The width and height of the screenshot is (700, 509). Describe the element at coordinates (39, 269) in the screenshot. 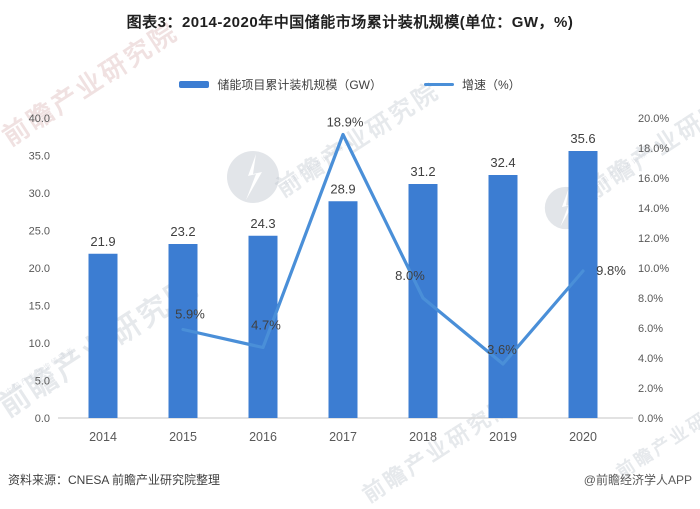

I see `left-axis-tick: 20.0` at that location.